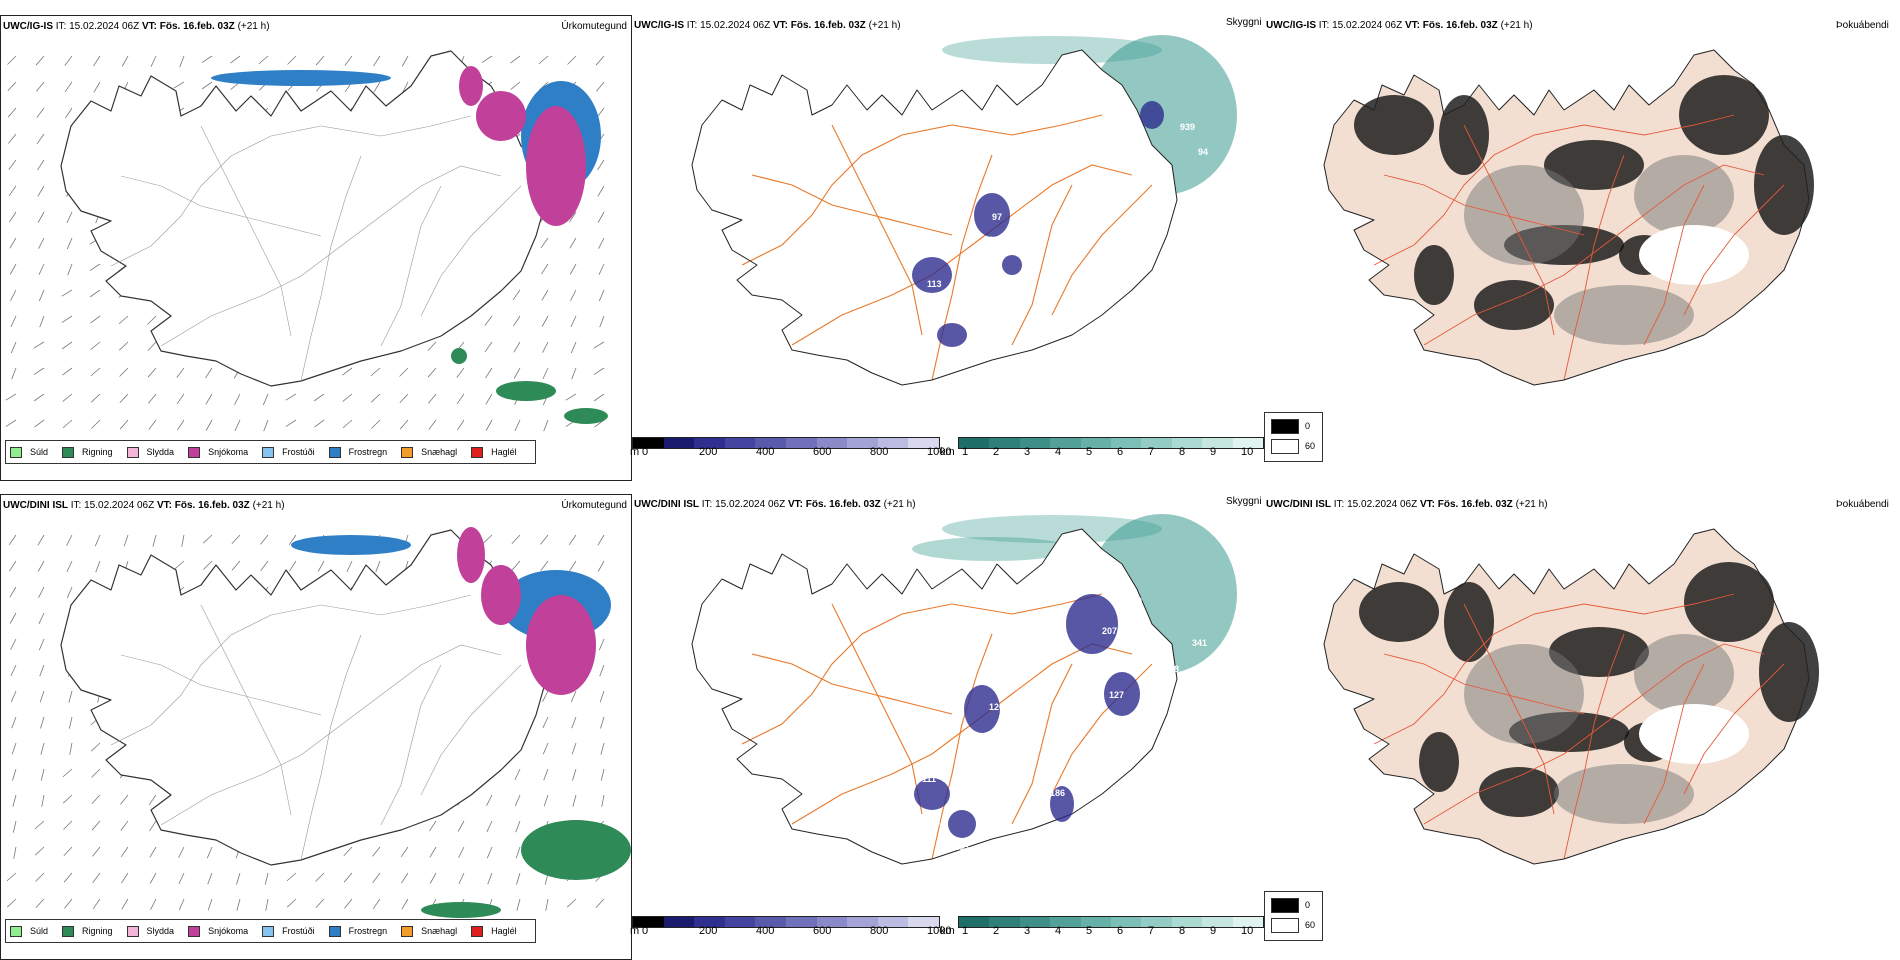 The height and width of the screenshot is (960, 1900). What do you see at coordinates (1310, 925) in the screenshot?
I see `fog-legend-label: 60` at bounding box center [1310, 925].